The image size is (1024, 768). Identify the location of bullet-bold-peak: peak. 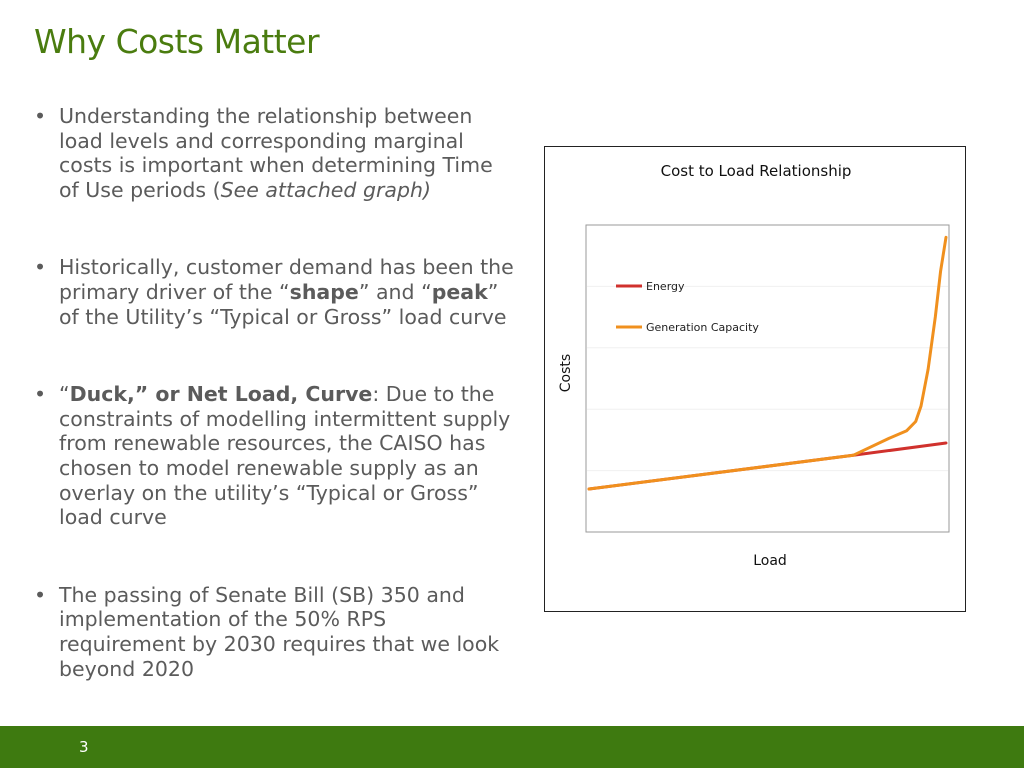
(459, 291).